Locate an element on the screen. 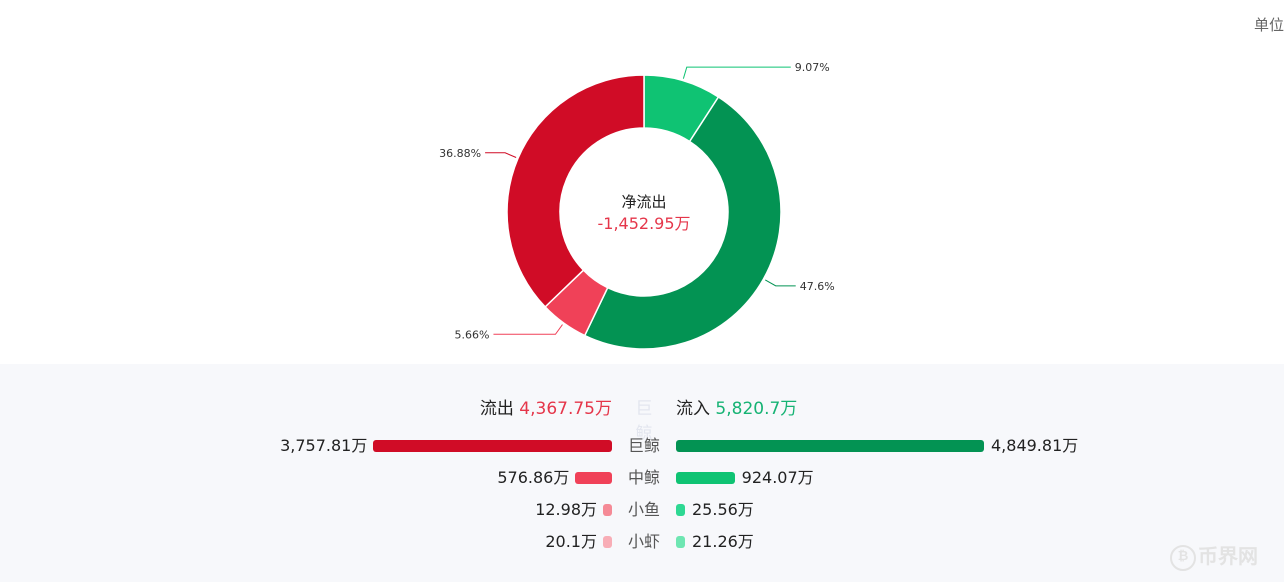 This screenshot has height=582, width=1284. flow-row: 576.86万 中鲸 924.07万 is located at coordinates (642, 478).